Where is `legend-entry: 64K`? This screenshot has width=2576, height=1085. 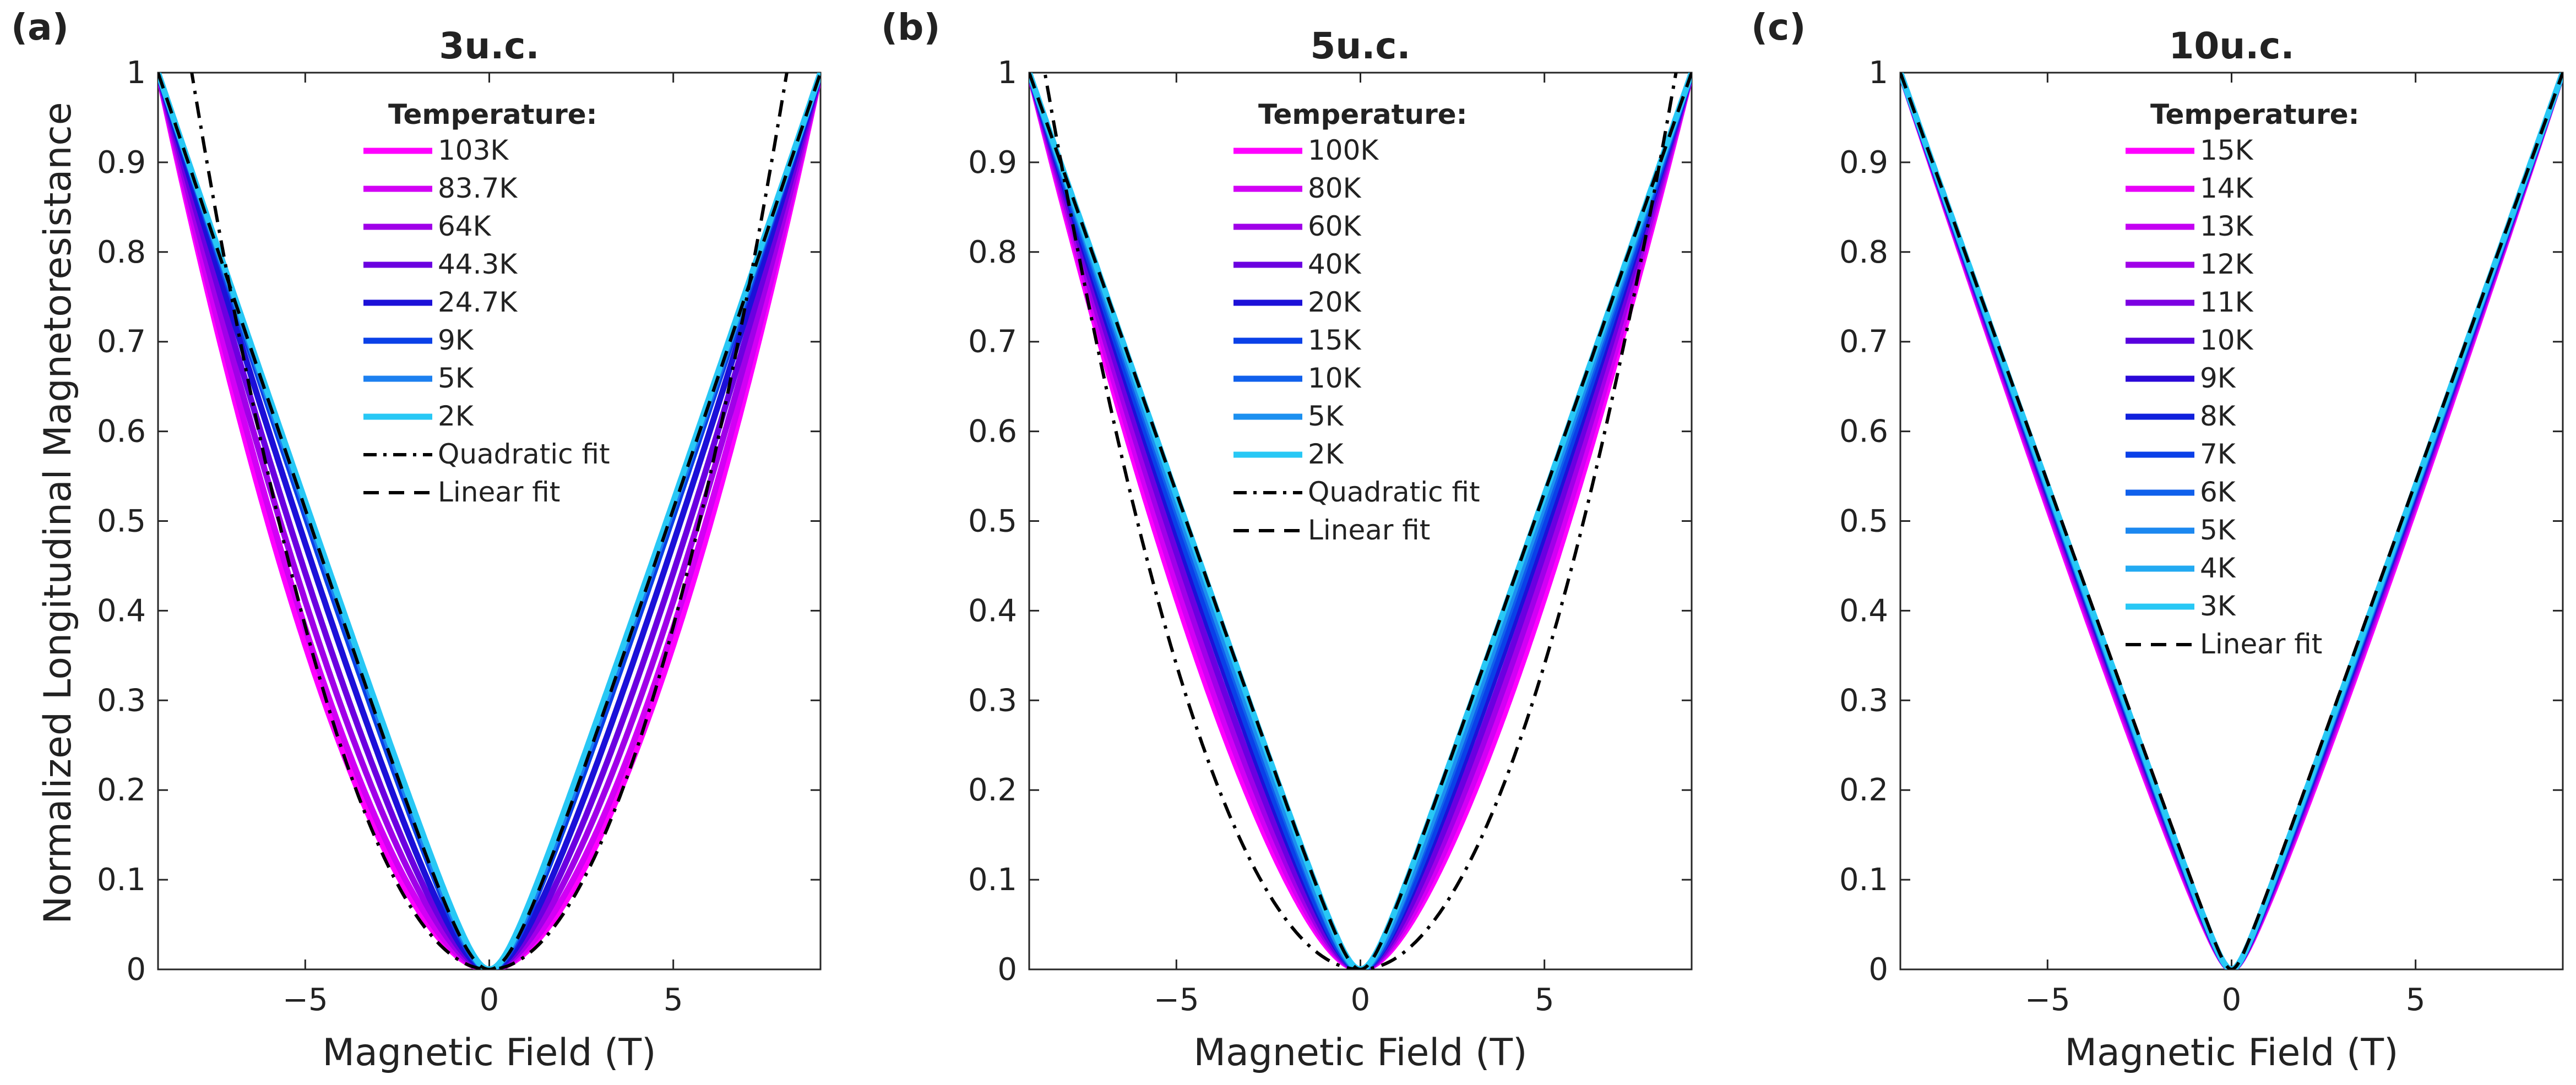
legend-entry: 64K is located at coordinates (465, 226).